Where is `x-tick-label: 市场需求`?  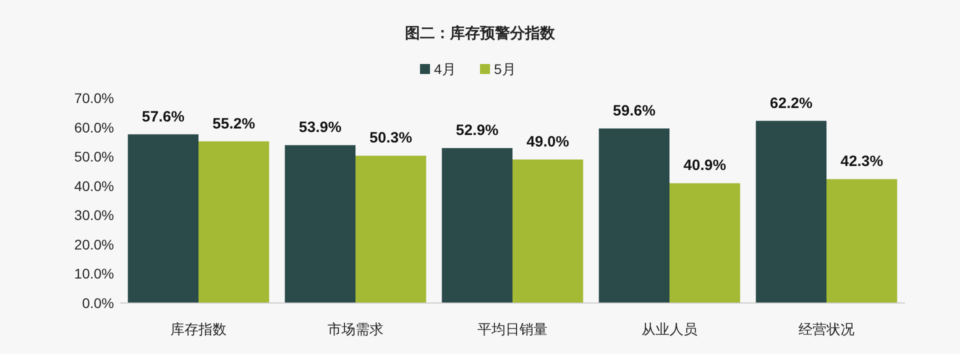
x-tick-label: 市场需求 is located at coordinates (356, 329).